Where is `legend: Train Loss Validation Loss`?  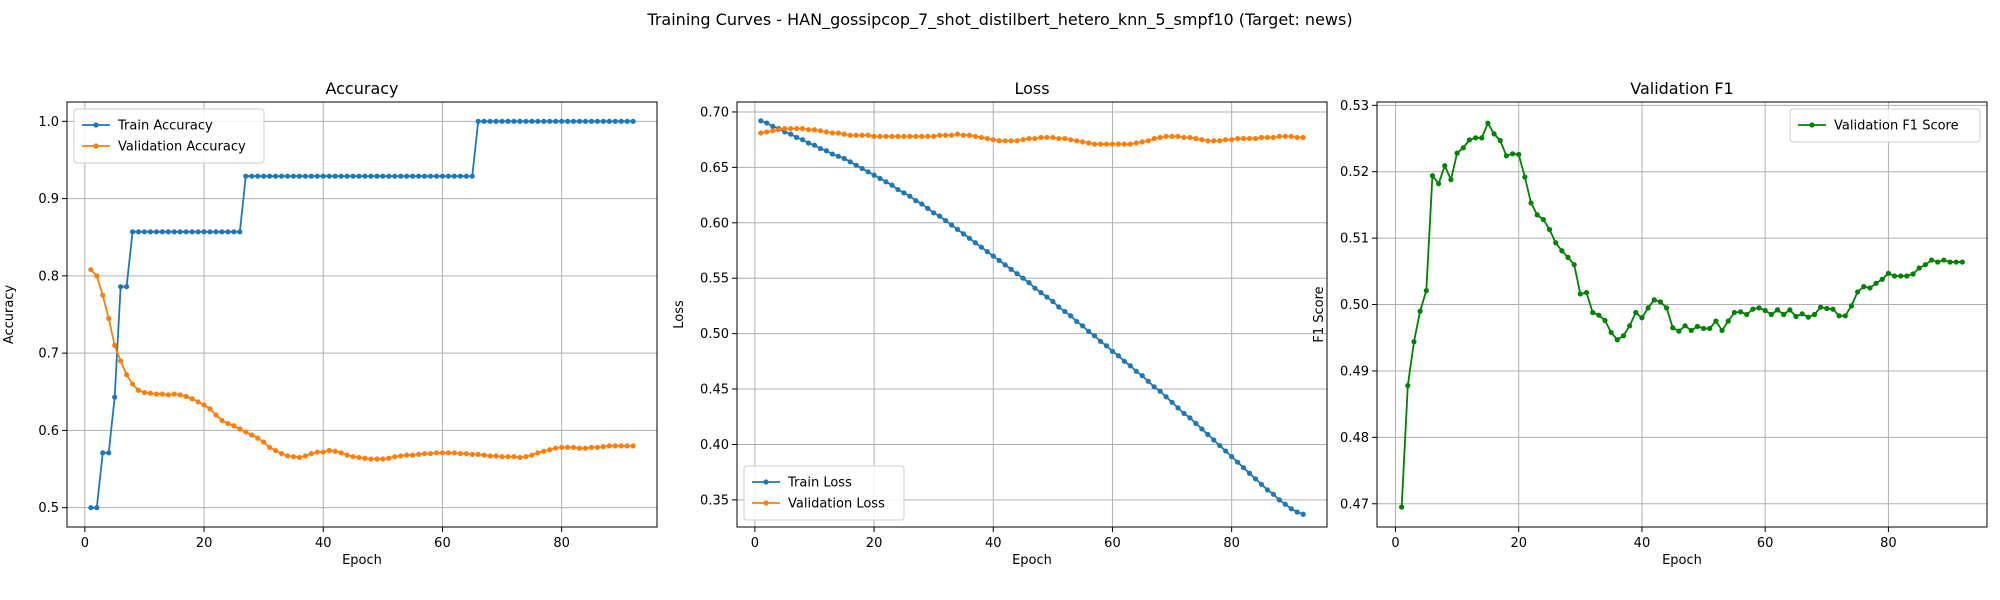 legend: Train Loss Validation Loss is located at coordinates (824, 493).